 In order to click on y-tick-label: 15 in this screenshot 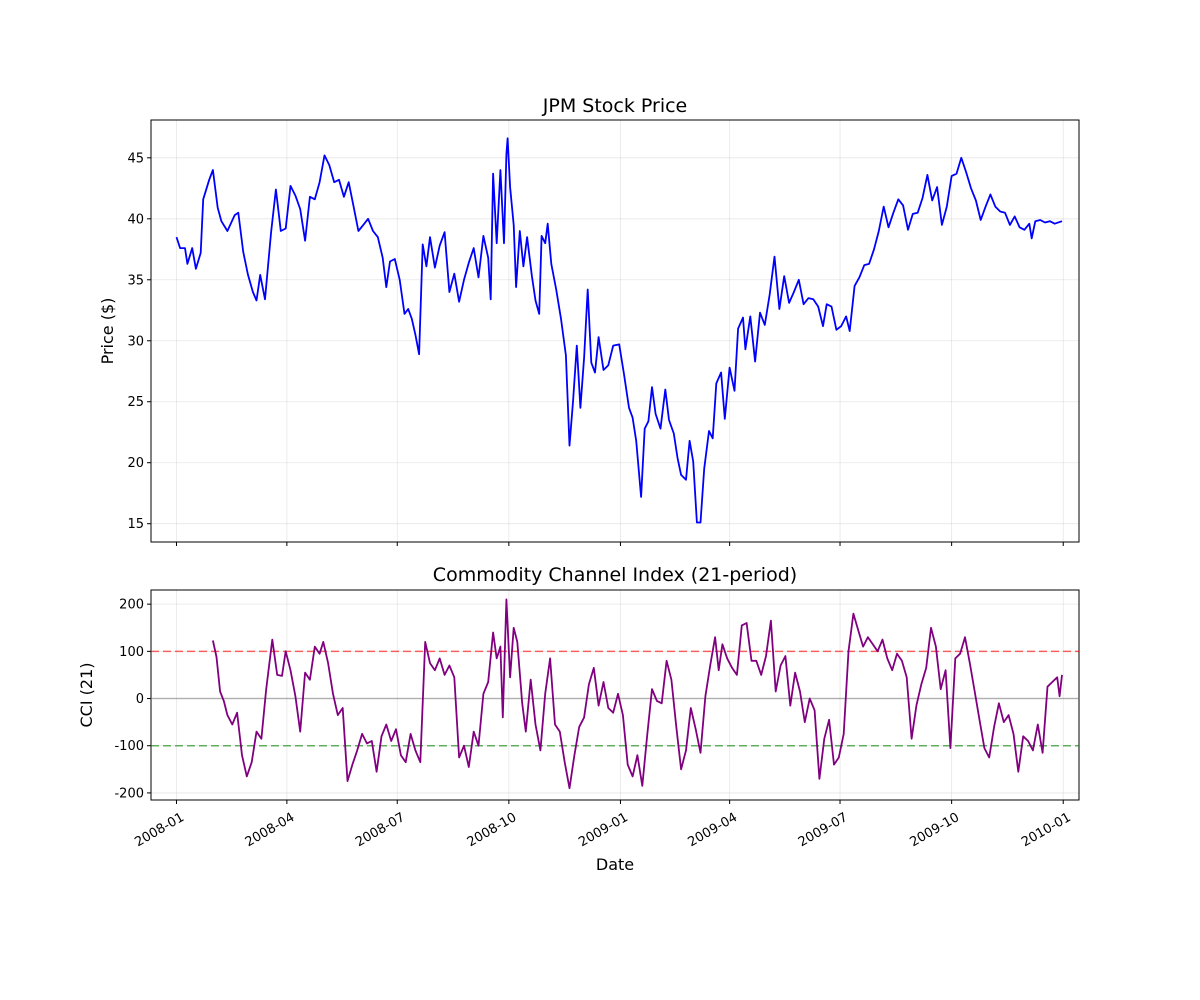, I will do `click(135, 524)`.